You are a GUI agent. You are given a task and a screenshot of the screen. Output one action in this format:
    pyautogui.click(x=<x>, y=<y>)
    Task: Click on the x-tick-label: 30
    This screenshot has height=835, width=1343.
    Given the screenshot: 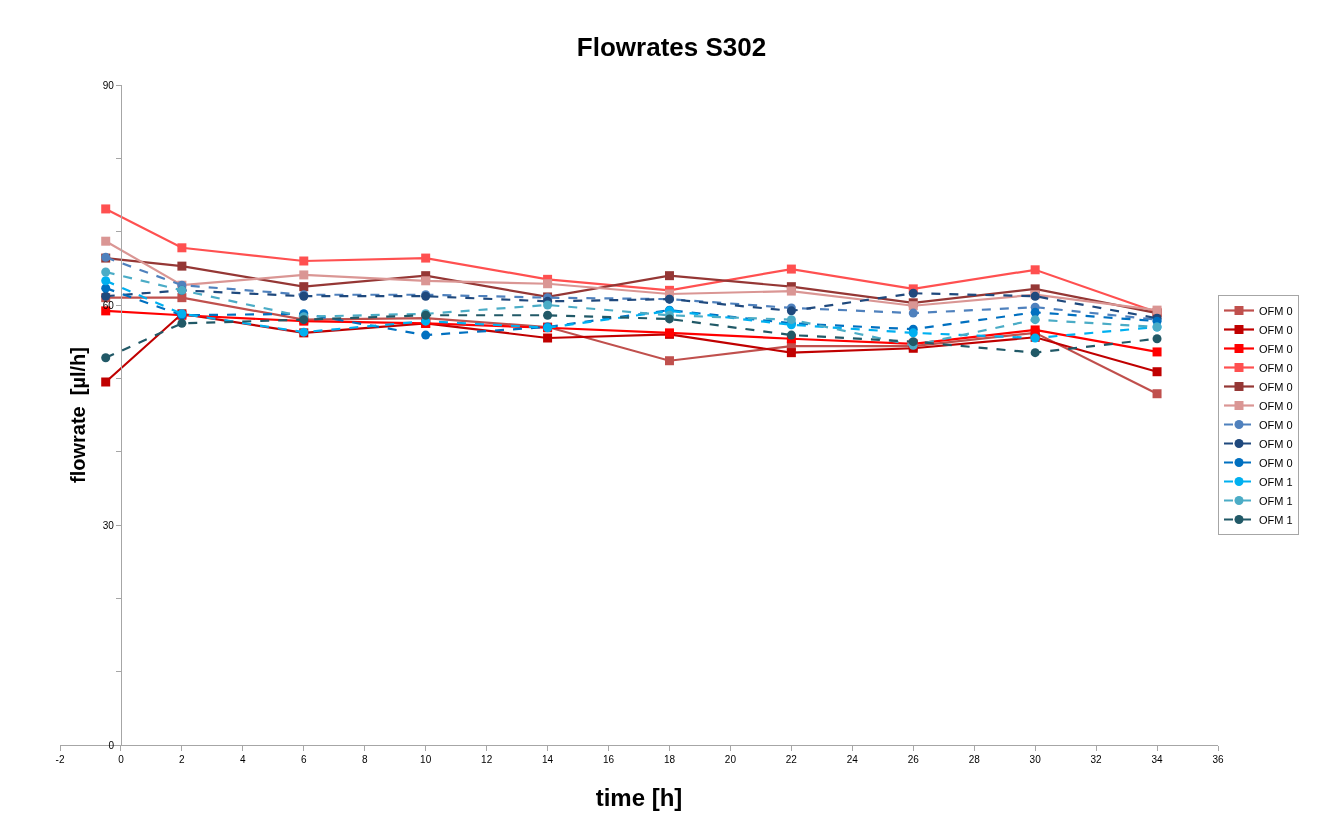 What is the action you would take?
    pyautogui.click(x=1035, y=759)
    